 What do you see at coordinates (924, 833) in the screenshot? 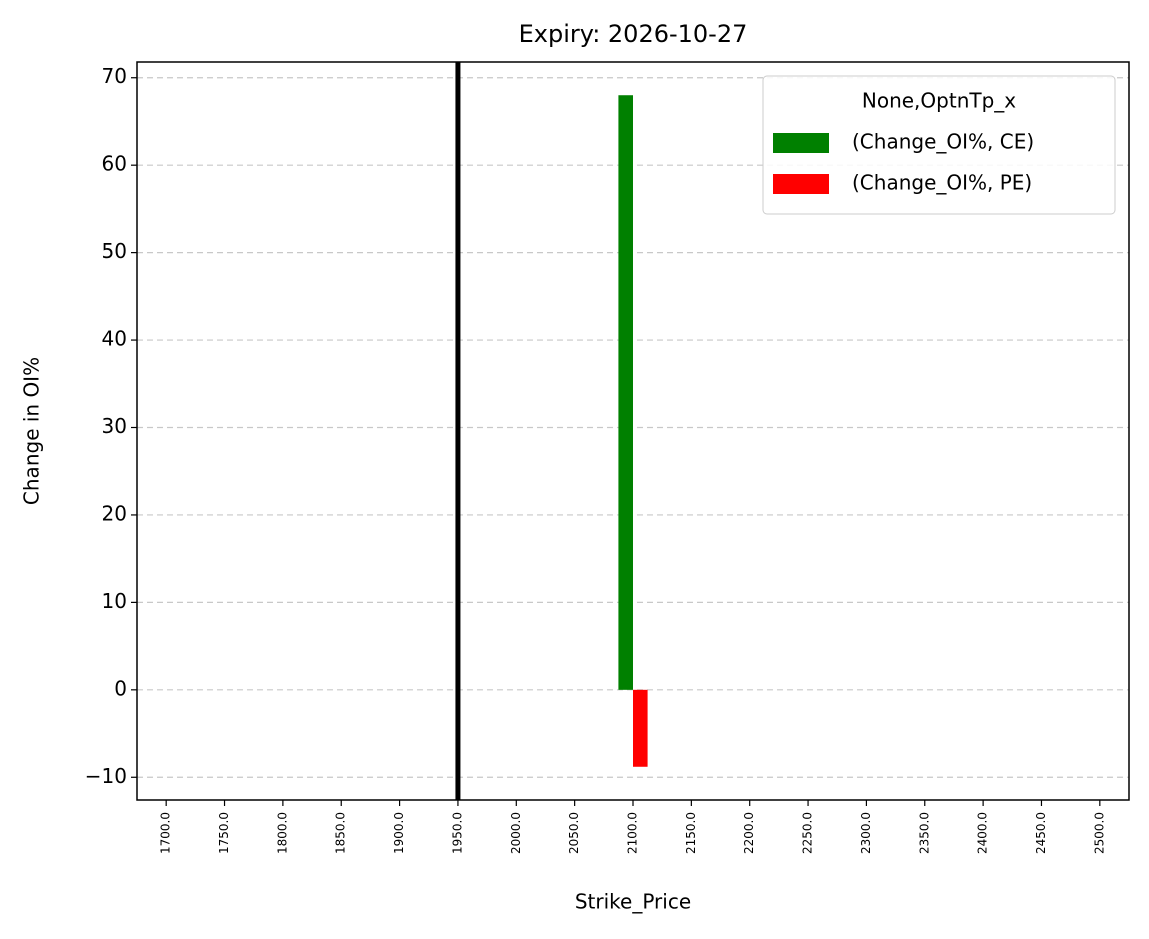
I see `x-tick-label: 2350.0` at bounding box center [924, 833].